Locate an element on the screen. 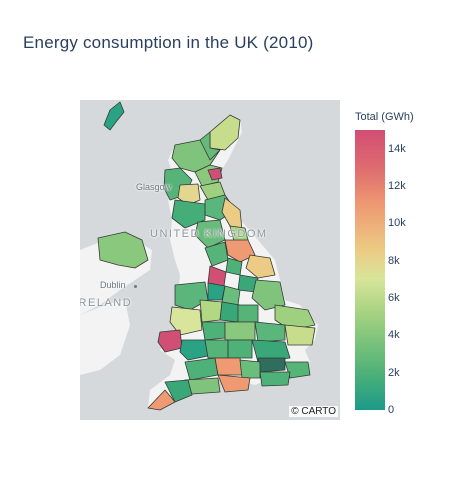 This screenshot has width=450, height=500. country-label-ireland: IRELAND is located at coordinates (106, 303).